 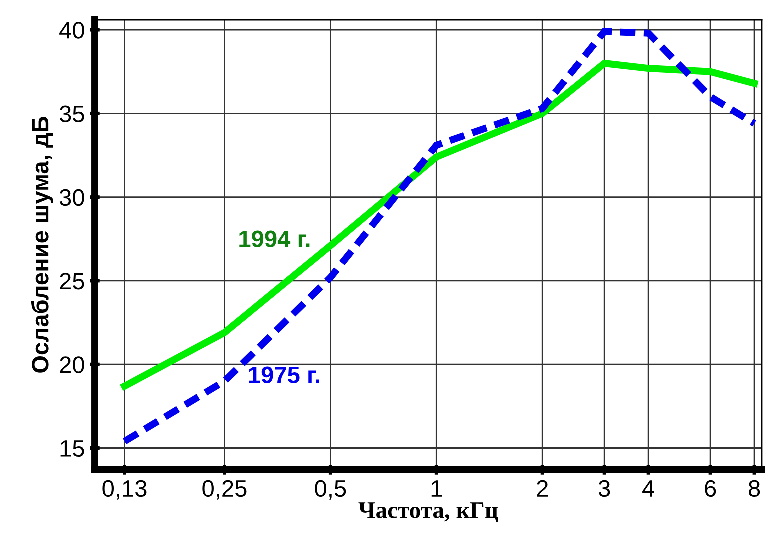 What do you see at coordinates (428, 512) in the screenshot?
I see `x-axis-title: Частота, кГц` at bounding box center [428, 512].